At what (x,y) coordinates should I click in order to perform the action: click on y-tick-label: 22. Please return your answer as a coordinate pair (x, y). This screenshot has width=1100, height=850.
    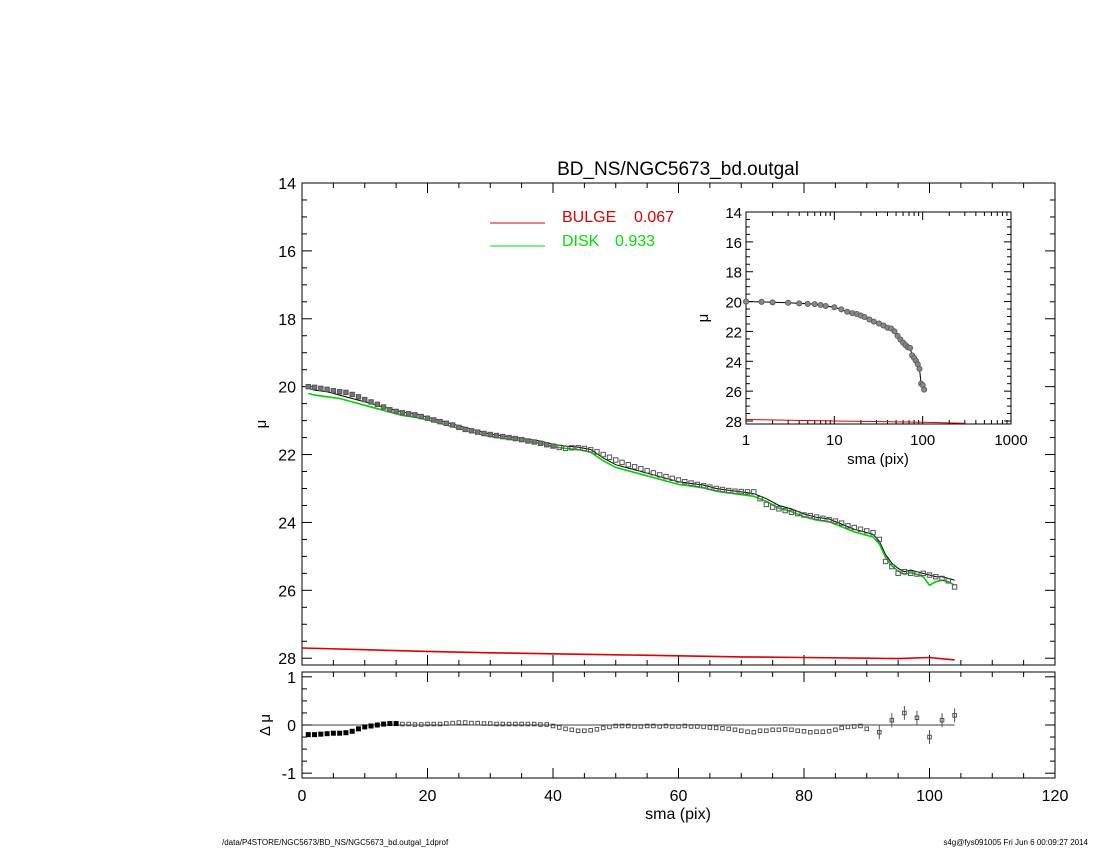
    Looking at the image, I should click on (287, 456).